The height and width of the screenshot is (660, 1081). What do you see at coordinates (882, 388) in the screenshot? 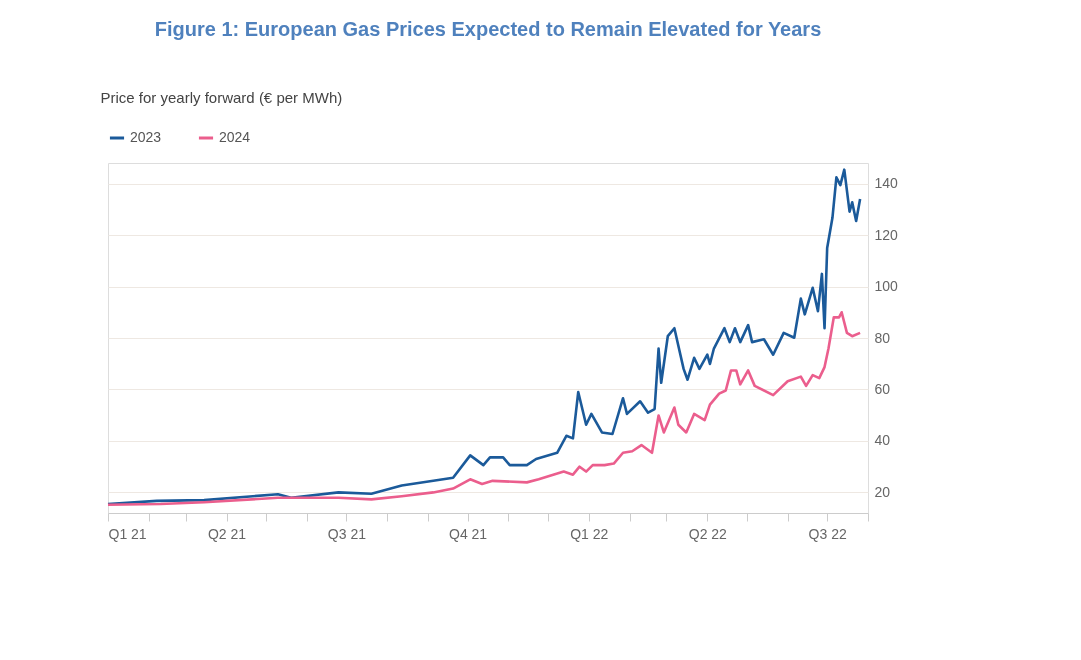
I see `y-tick-label: 60` at bounding box center [882, 388].